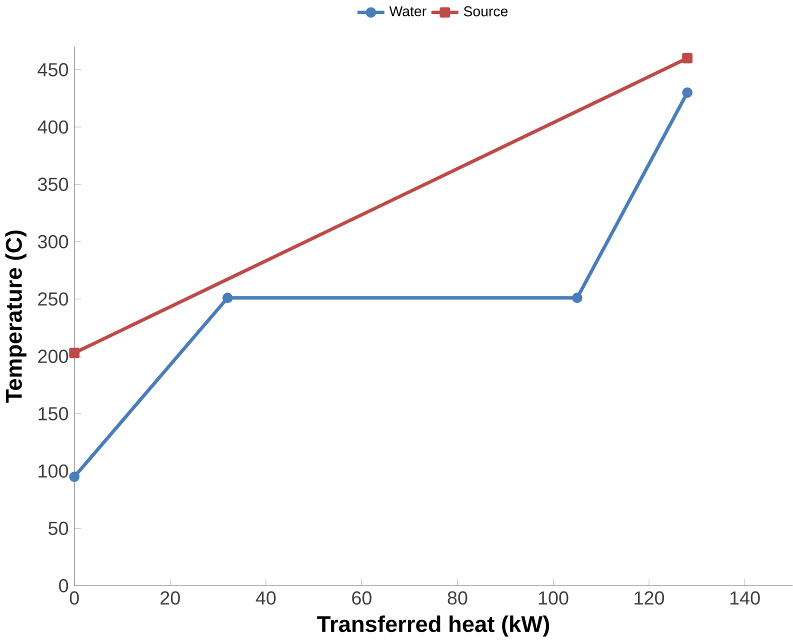 The width and height of the screenshot is (793, 642). I want to click on y-tick-label: 300, so click(53, 241).